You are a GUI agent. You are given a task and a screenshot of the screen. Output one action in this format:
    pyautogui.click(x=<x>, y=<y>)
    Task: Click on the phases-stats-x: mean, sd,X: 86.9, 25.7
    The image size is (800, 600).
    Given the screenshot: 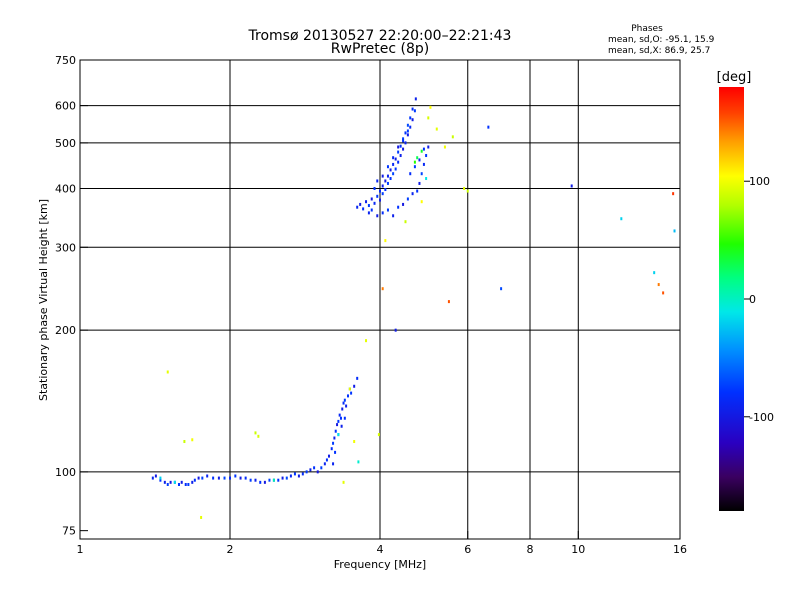 What is the action you would take?
    pyautogui.click(x=659, y=51)
    